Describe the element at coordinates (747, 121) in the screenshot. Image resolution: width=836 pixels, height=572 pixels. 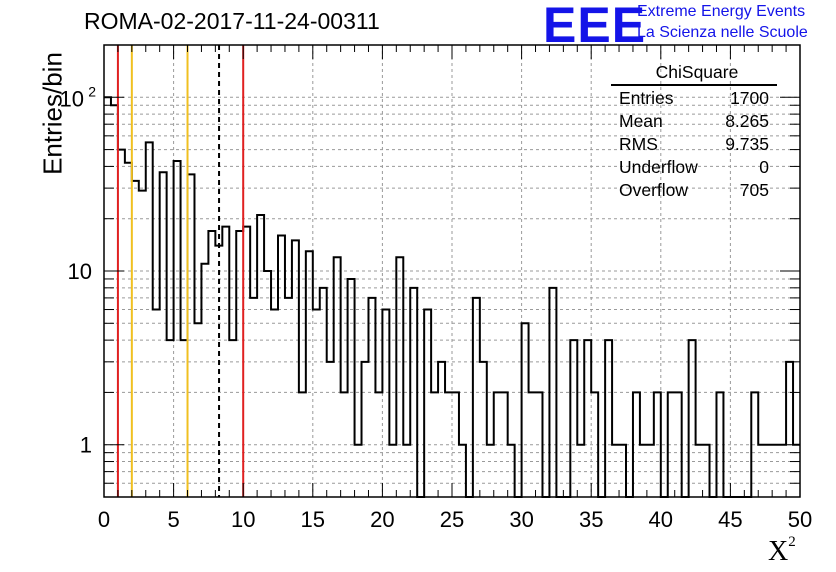
I see `stats-value: 8.265` at that location.